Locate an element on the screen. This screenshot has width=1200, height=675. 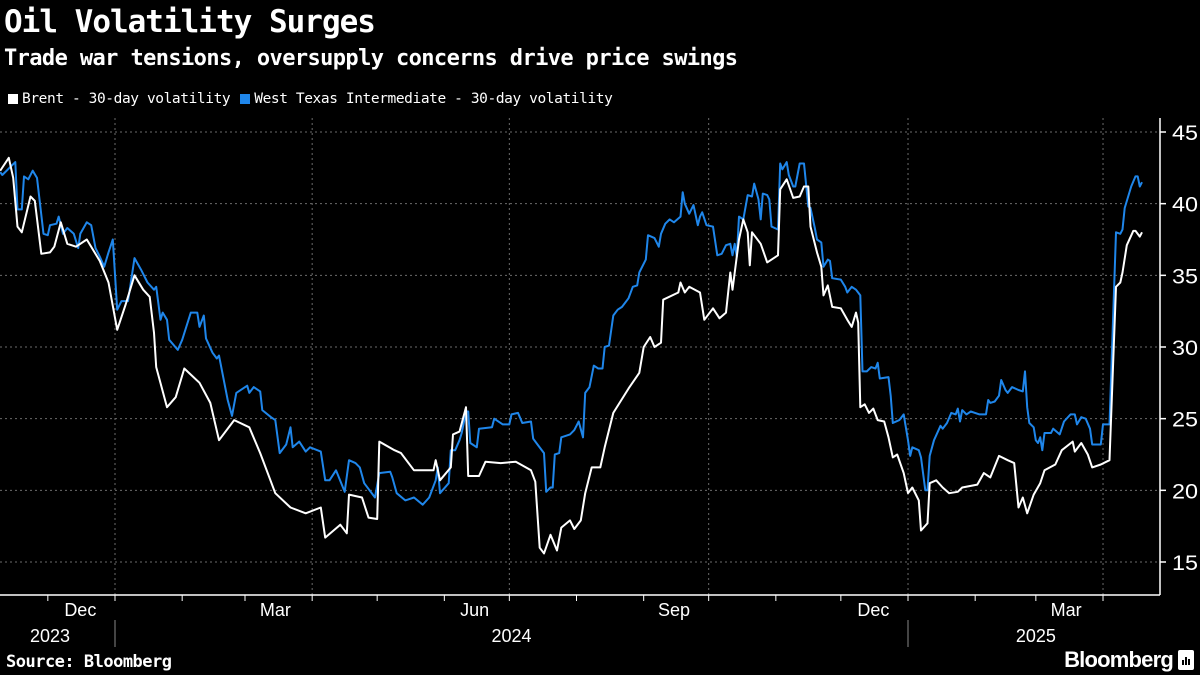
y-tick-label: 45 is located at coordinates (1185, 133).